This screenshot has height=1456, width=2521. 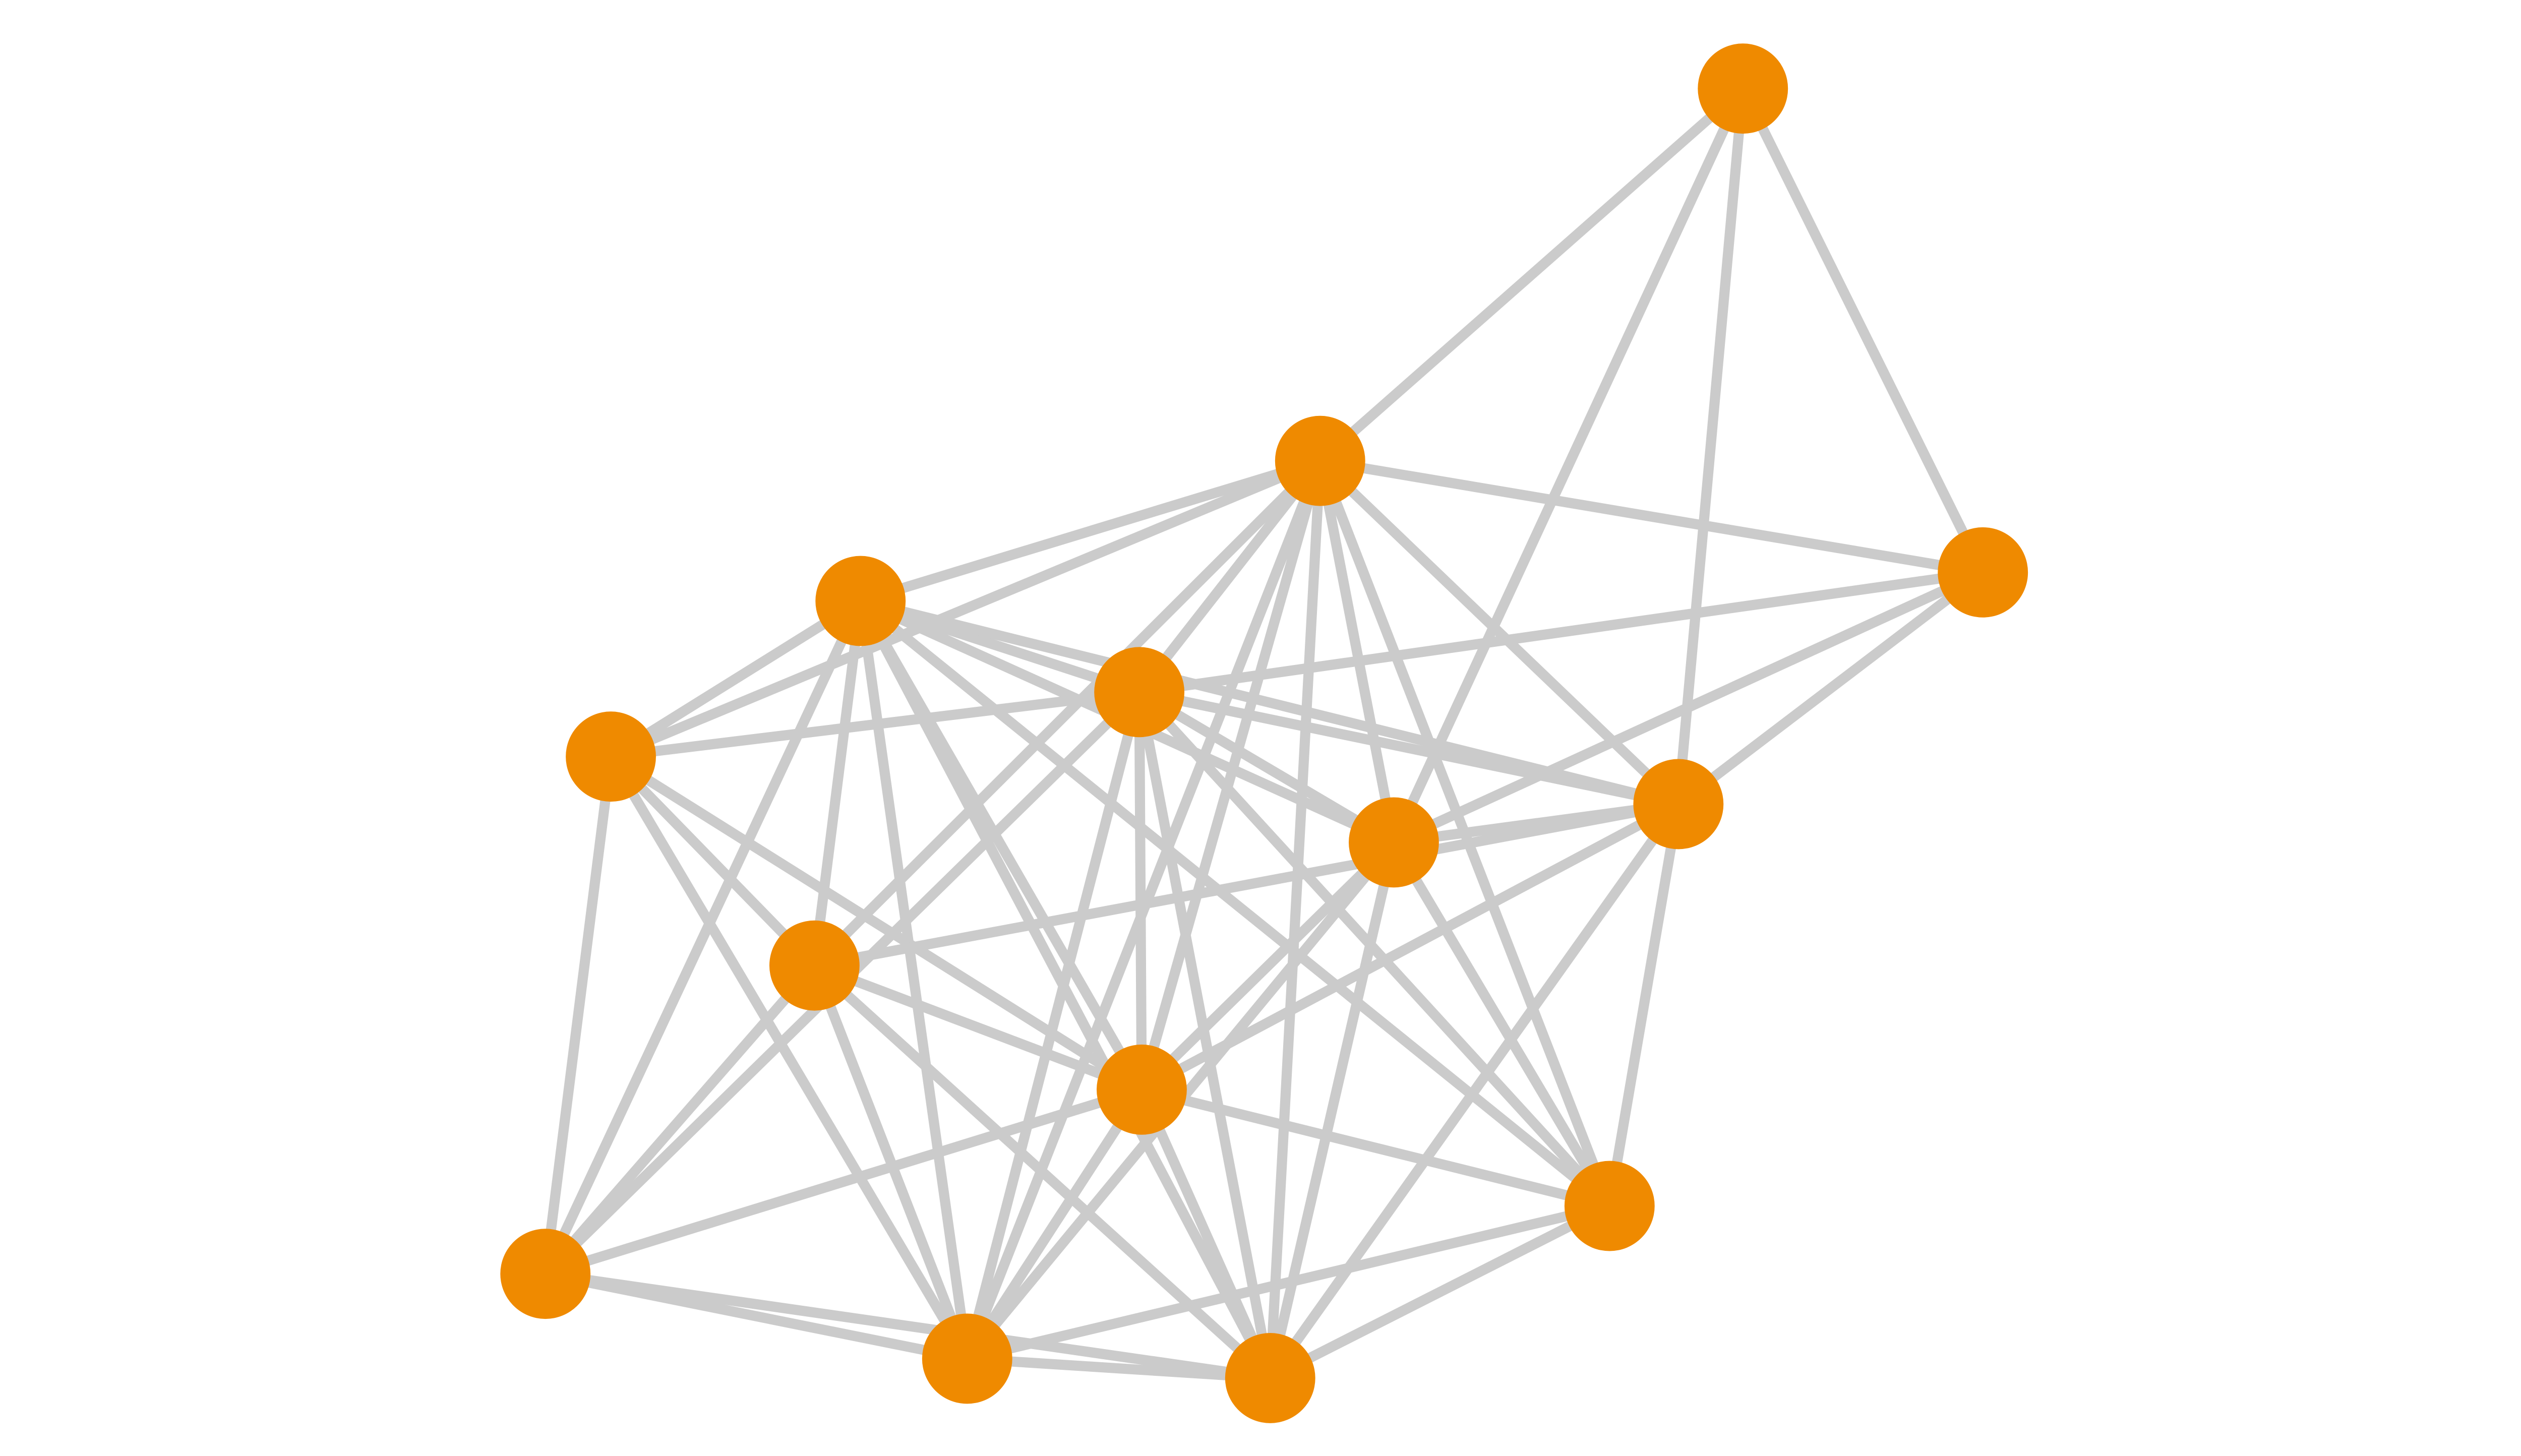 I want to click on graph-edge-n5-n13, so click(x=1053, y=1025).